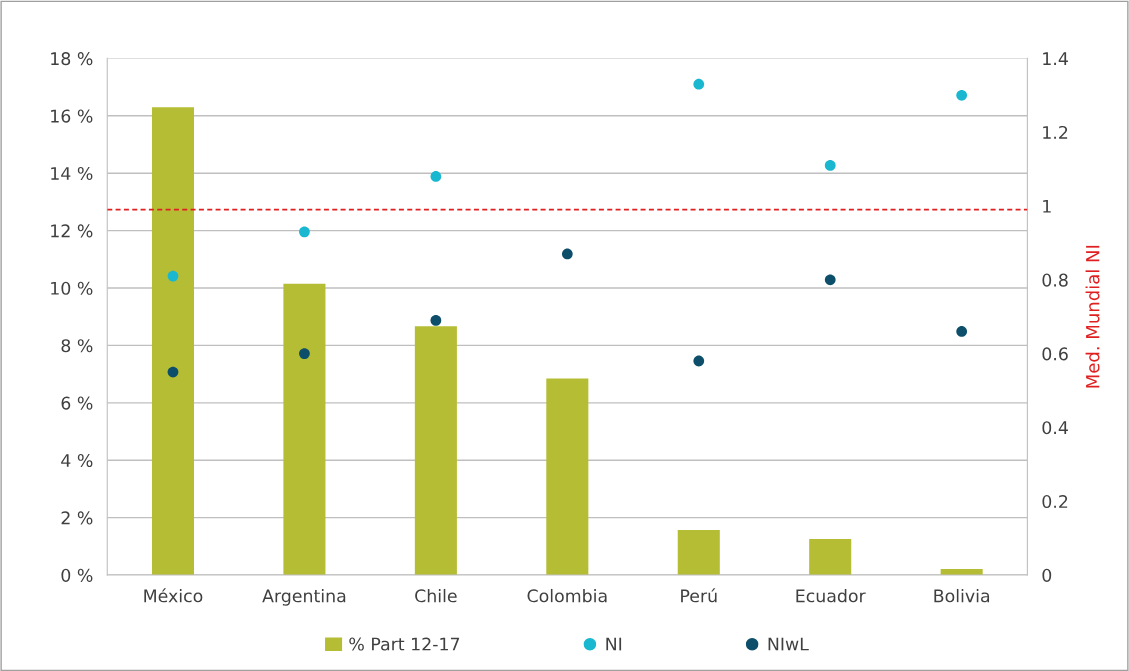 The height and width of the screenshot is (671, 1129). Describe the element at coordinates (77, 403) in the screenshot. I see `y-tick-label: 6 %` at that location.